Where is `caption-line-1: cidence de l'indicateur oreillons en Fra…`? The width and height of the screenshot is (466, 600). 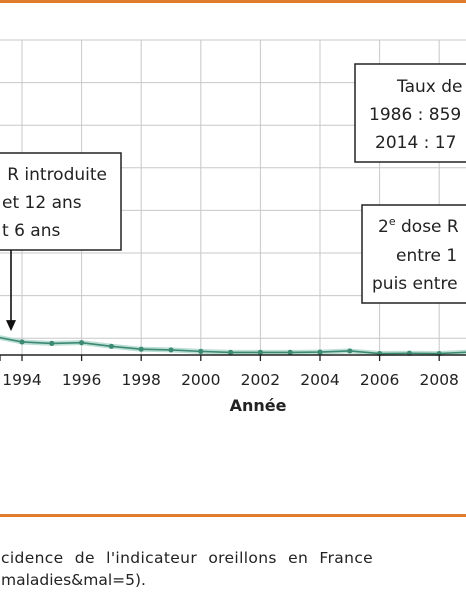
caption-line-1: cidence de l'indicateur oreillons en Fra… is located at coordinates (187, 558).